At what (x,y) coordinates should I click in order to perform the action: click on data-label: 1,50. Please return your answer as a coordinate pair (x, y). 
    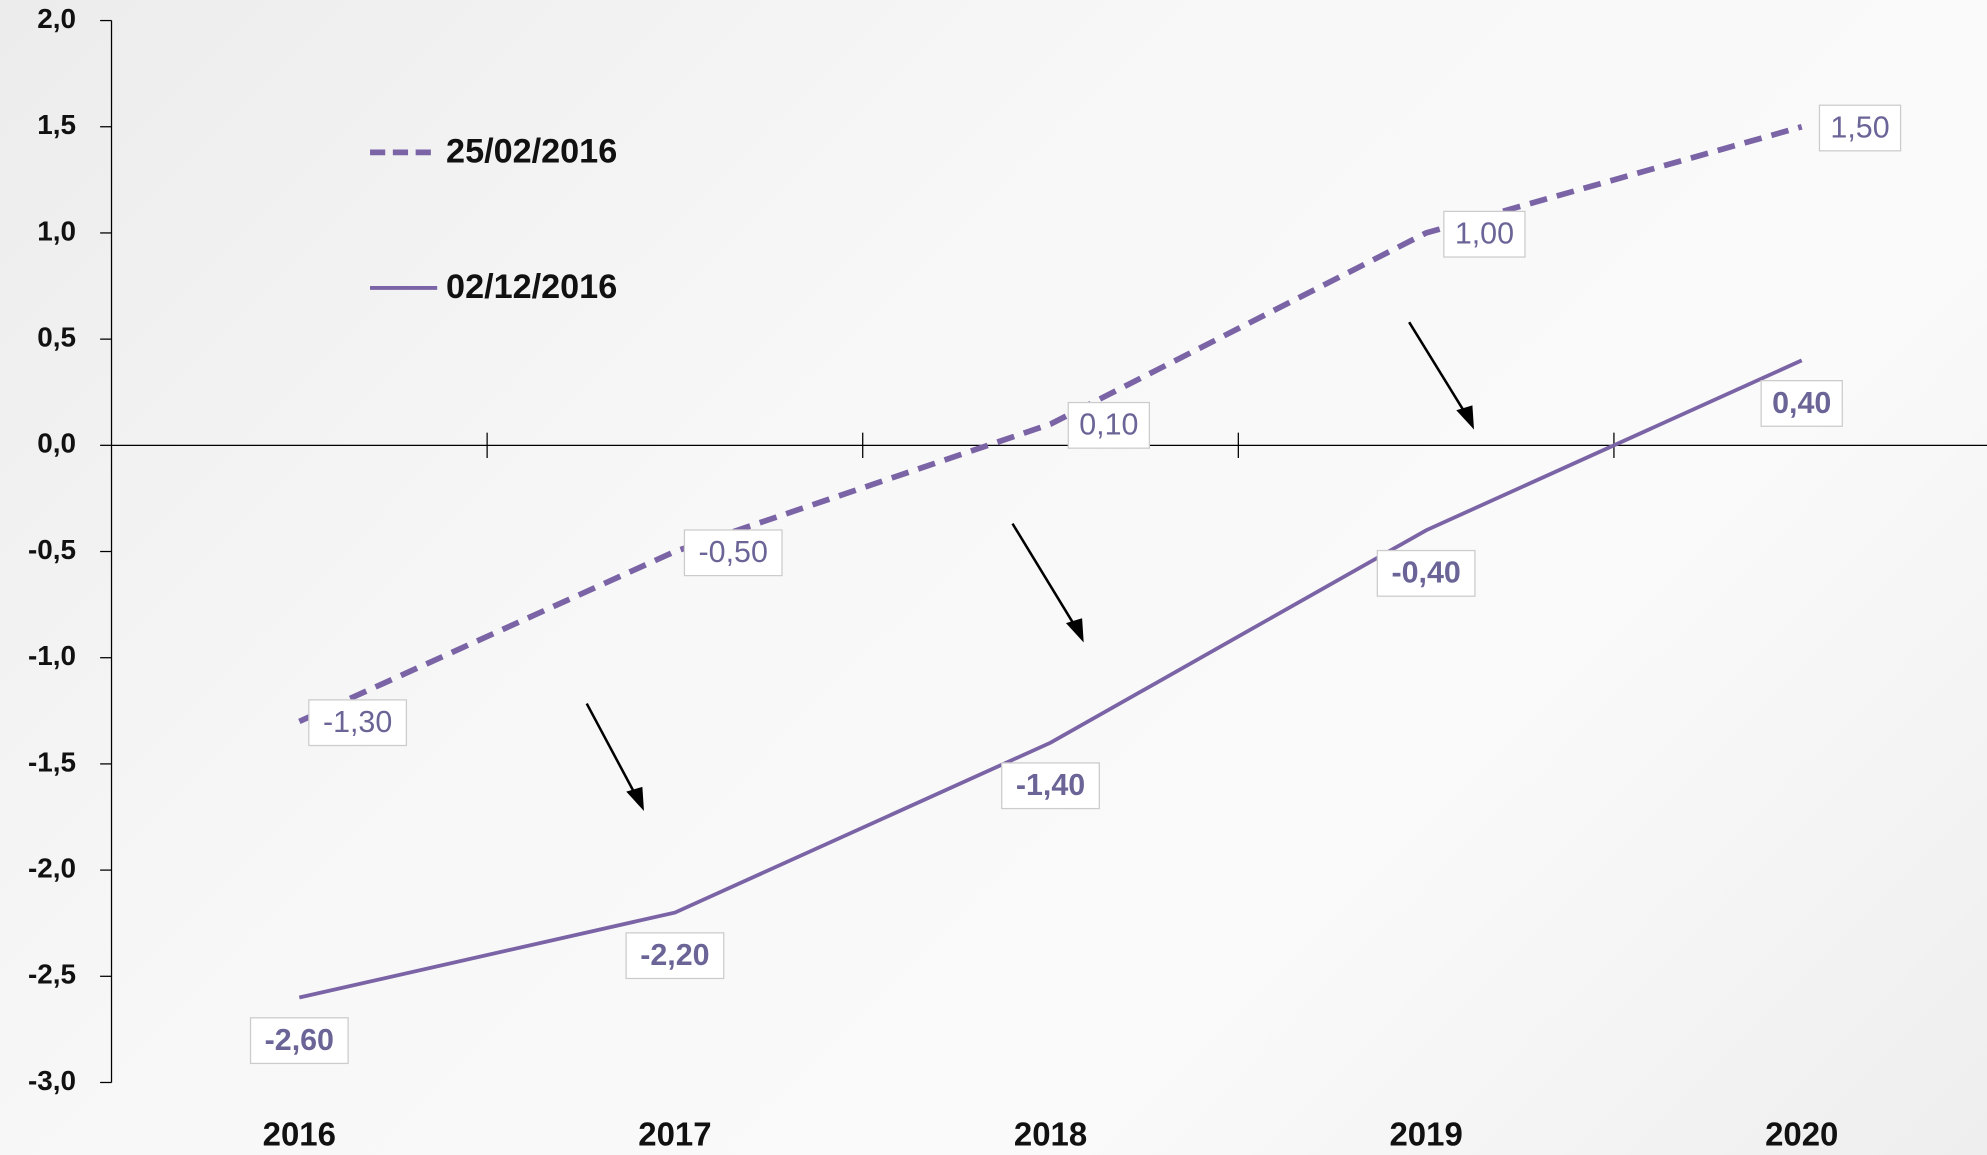
    Looking at the image, I should click on (1859, 127).